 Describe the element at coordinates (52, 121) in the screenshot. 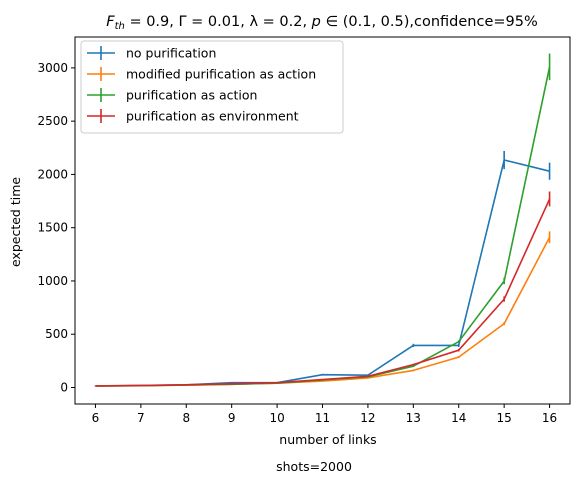

I see `y-tick-label: 2500` at that location.